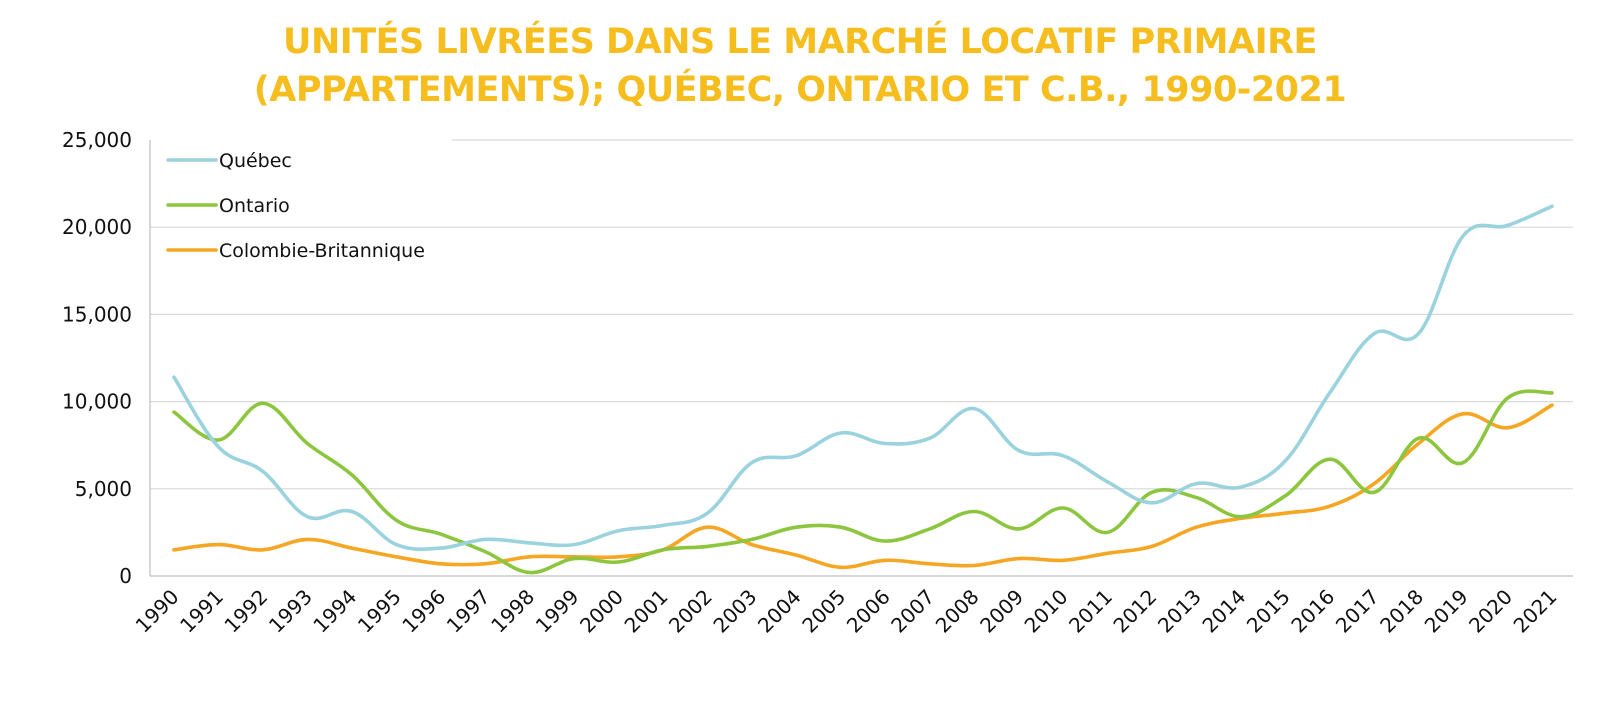 The height and width of the screenshot is (722, 1600). Describe the element at coordinates (512, 611) in the screenshot. I see `x-tick-label: 1998` at that location.